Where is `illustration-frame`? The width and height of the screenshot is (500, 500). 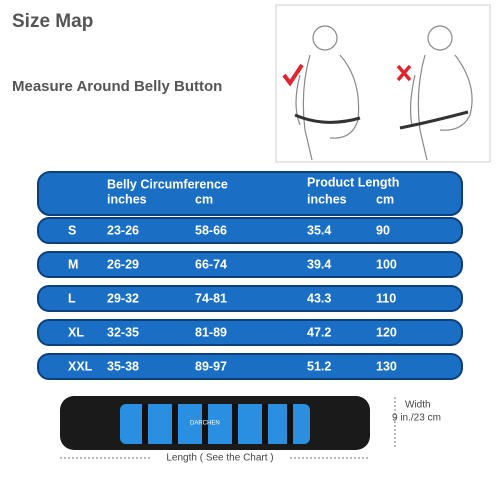 illustration-frame is located at coordinates (383, 83).